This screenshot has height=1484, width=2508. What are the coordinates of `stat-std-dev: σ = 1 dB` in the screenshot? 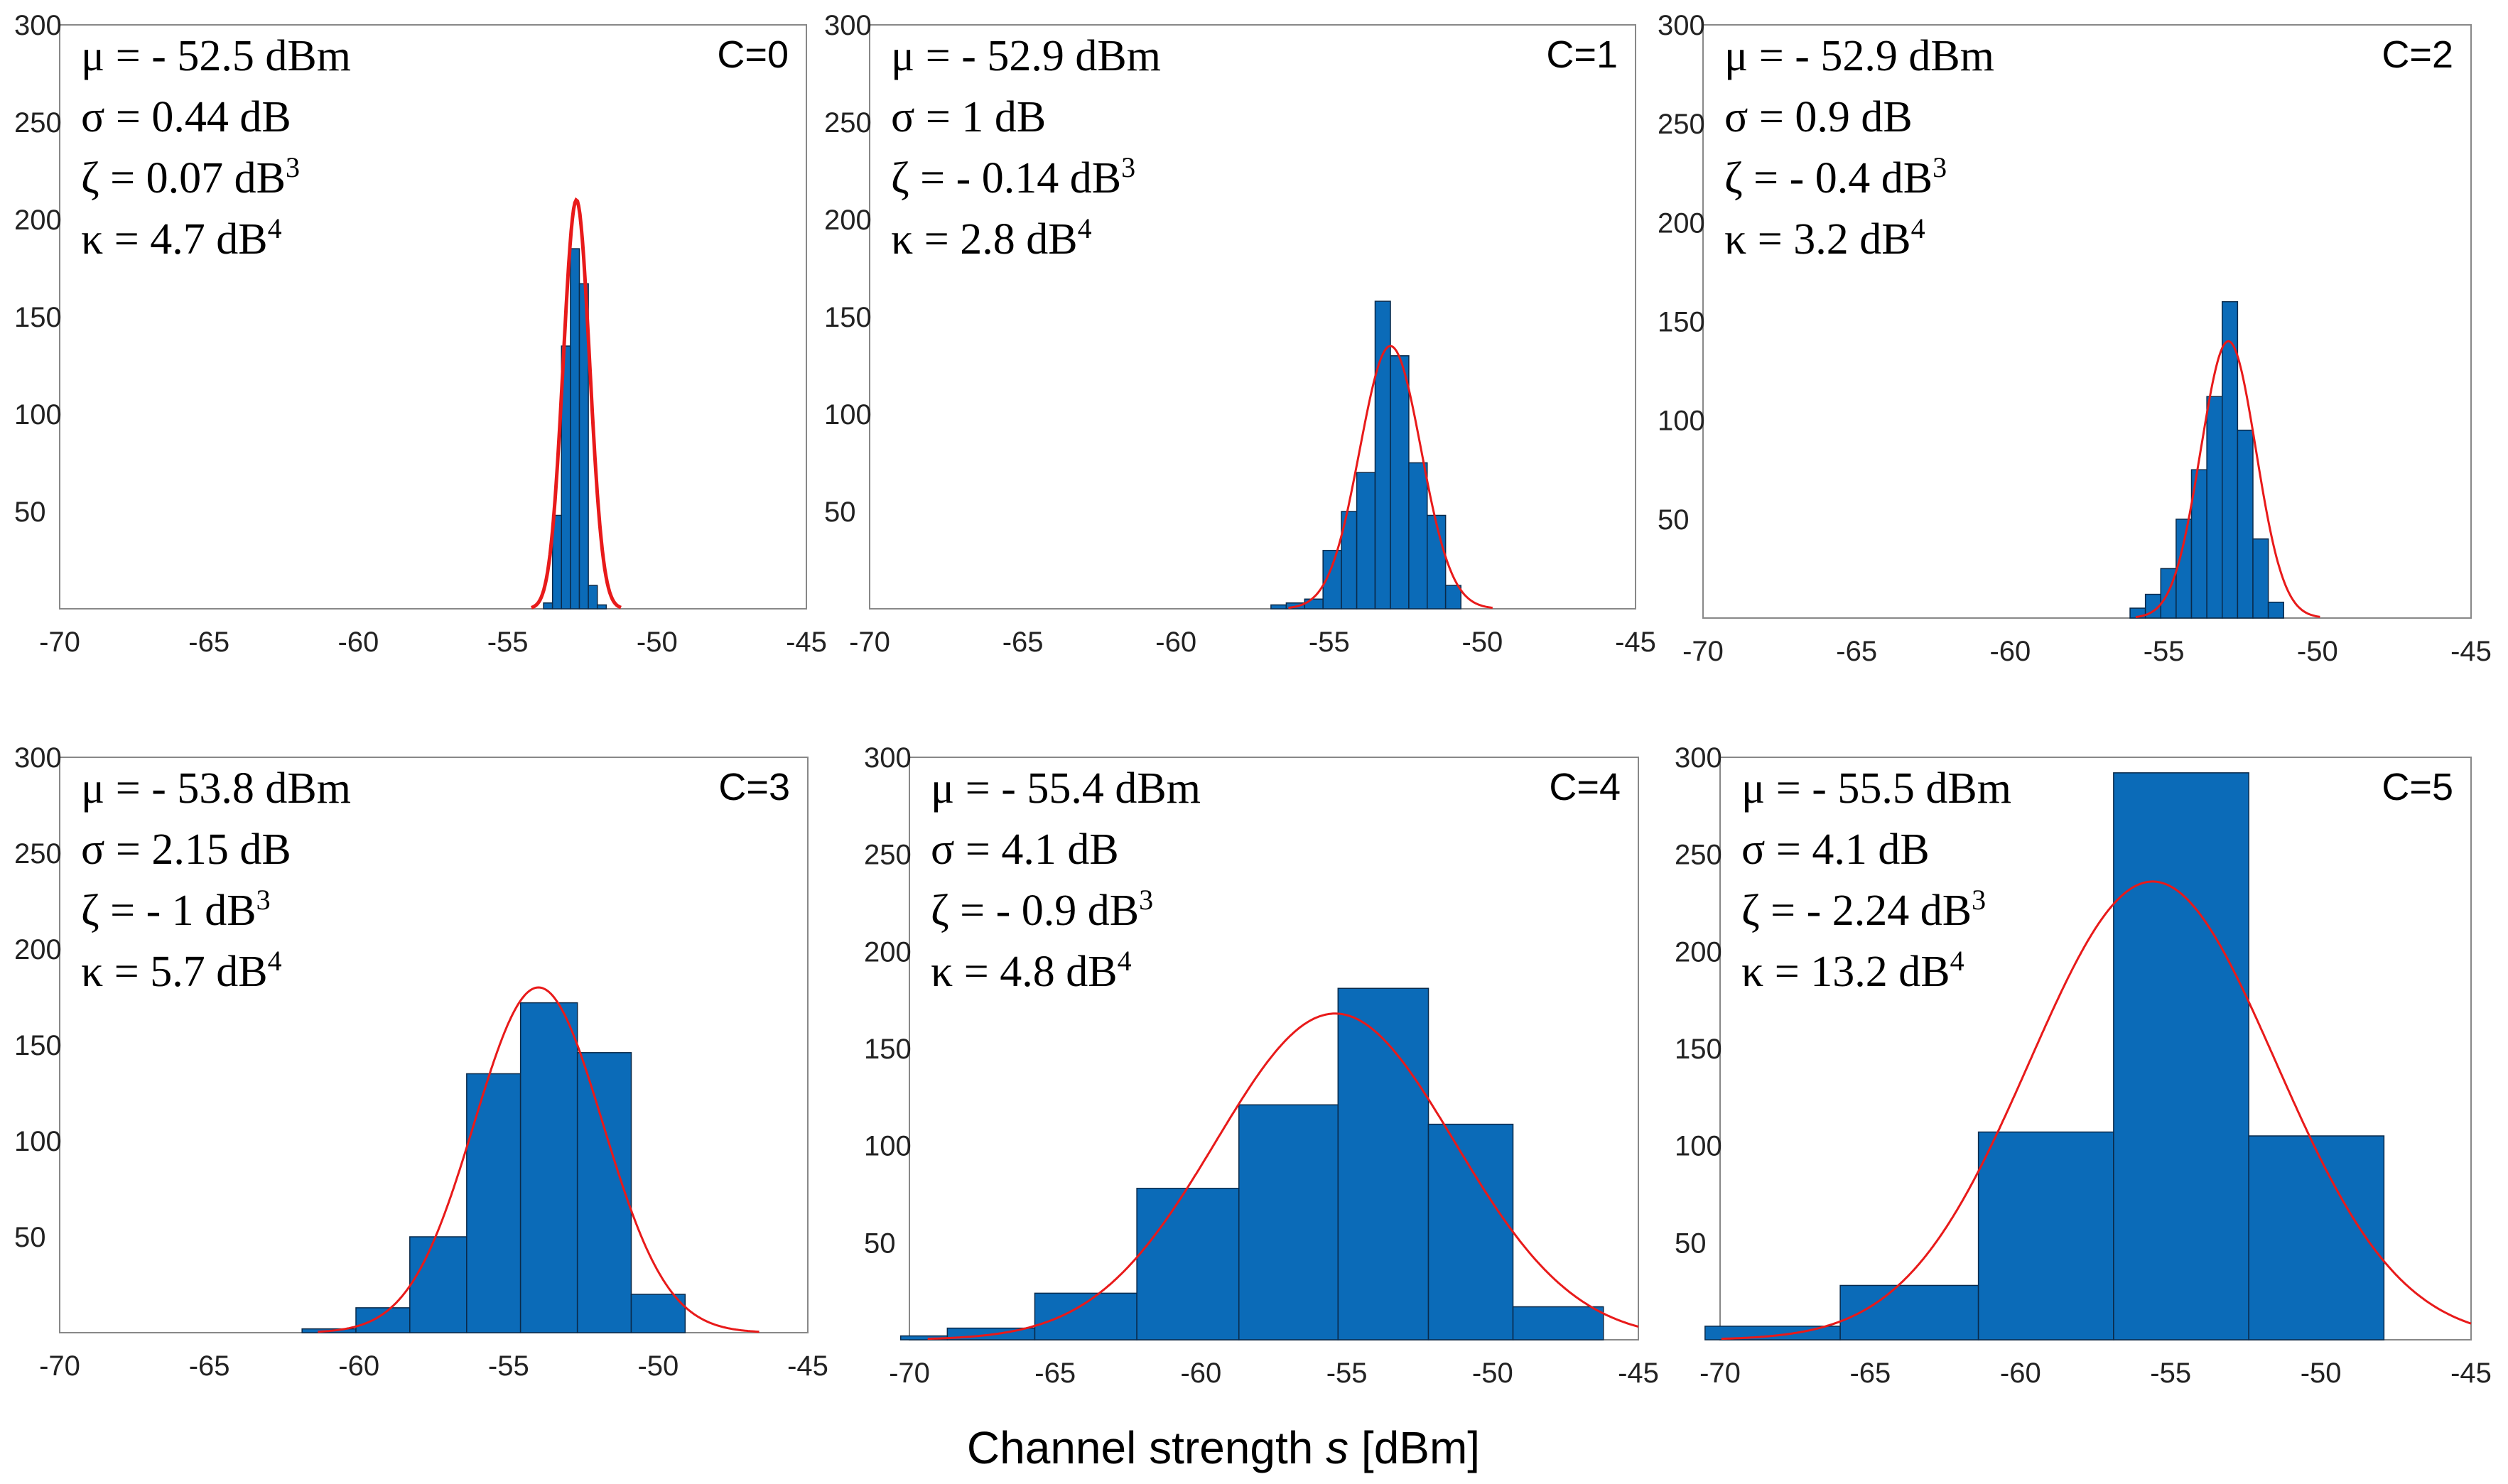 It's located at (968, 117).